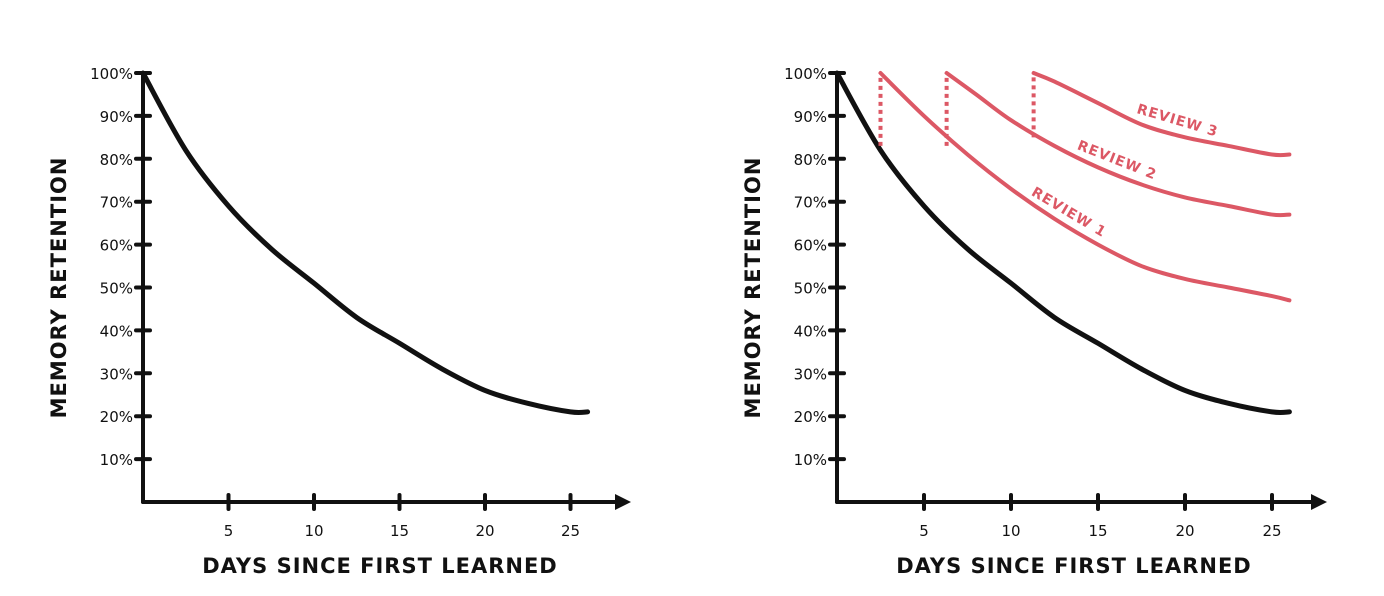 This screenshot has height=596, width=1384. I want to click on review-1-curve, so click(1085, 187).